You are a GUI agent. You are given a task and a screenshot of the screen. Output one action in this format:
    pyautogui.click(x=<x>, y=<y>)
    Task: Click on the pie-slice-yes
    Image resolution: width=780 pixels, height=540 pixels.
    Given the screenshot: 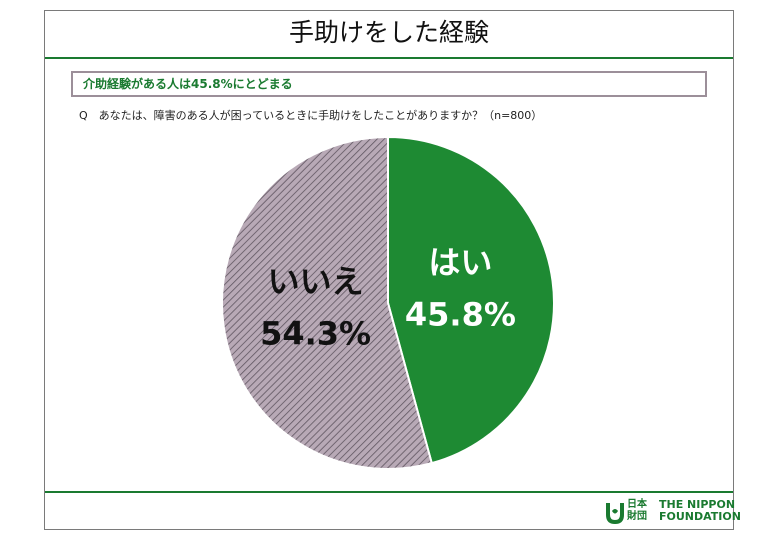 What is the action you would take?
    pyautogui.click(x=471, y=300)
    